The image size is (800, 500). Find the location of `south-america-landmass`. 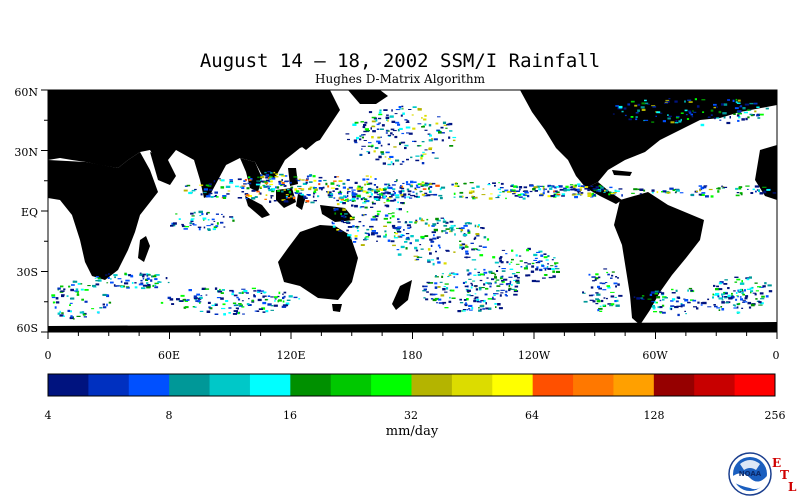

south-america-landmass is located at coordinates (659, 258).